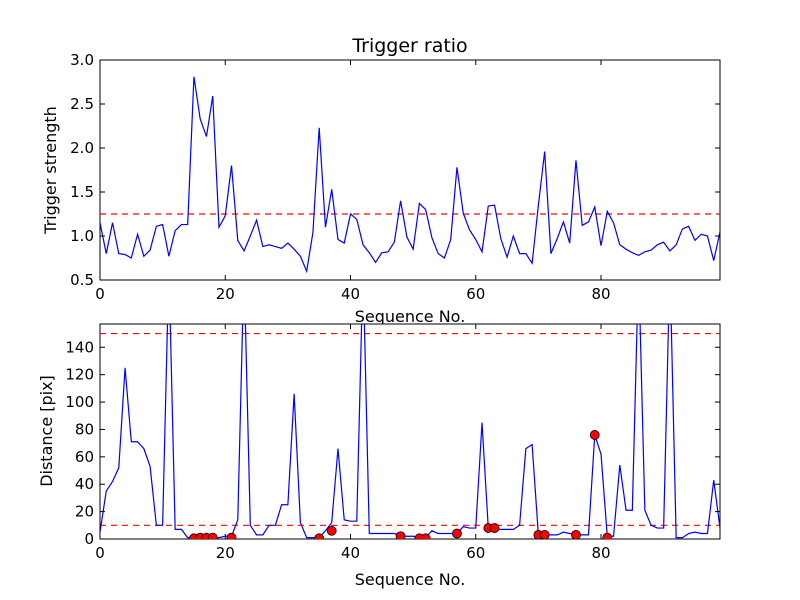  What do you see at coordinates (401, 484) in the screenshot?
I see `distance-markers` at bounding box center [401, 484].